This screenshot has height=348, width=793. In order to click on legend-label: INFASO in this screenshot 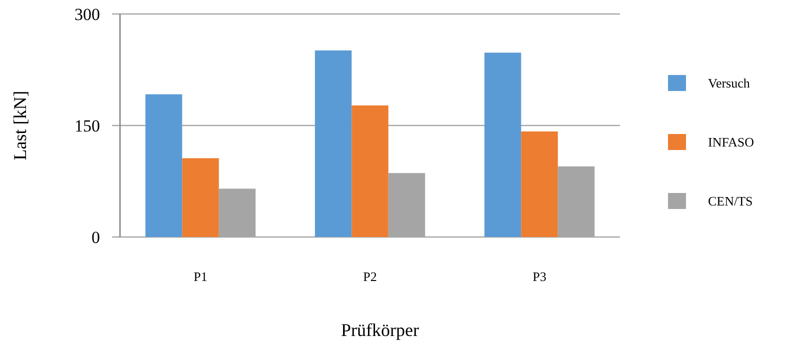, I will do `click(731, 142)`.